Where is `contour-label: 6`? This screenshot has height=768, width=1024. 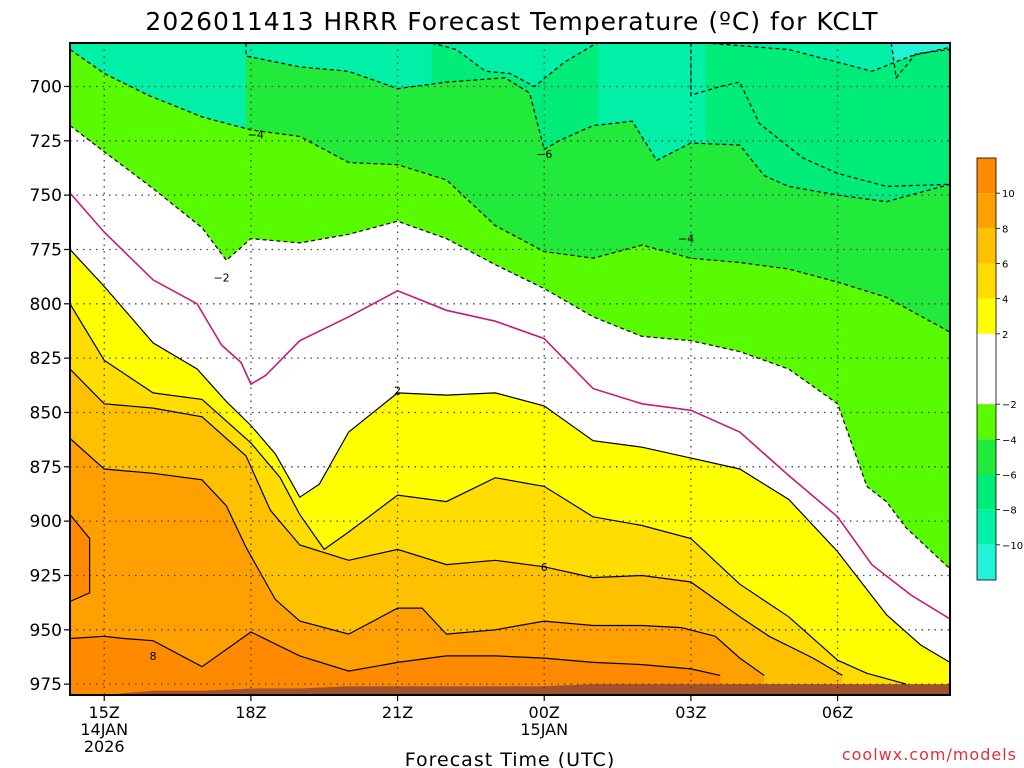 contour-label: 6 is located at coordinates (544, 567).